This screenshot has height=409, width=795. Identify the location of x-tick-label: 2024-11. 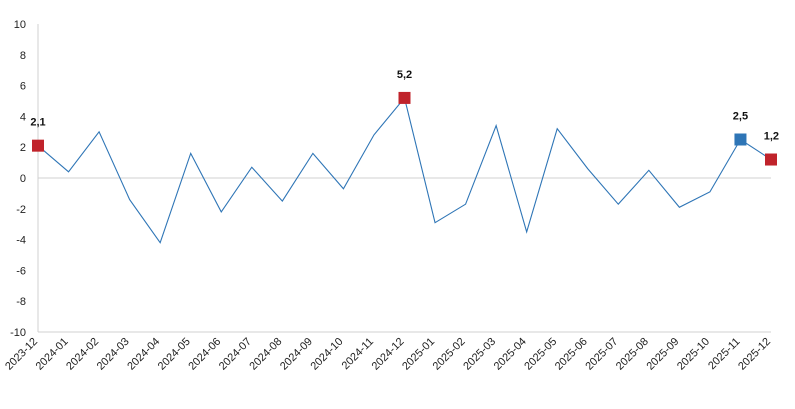
(358, 354).